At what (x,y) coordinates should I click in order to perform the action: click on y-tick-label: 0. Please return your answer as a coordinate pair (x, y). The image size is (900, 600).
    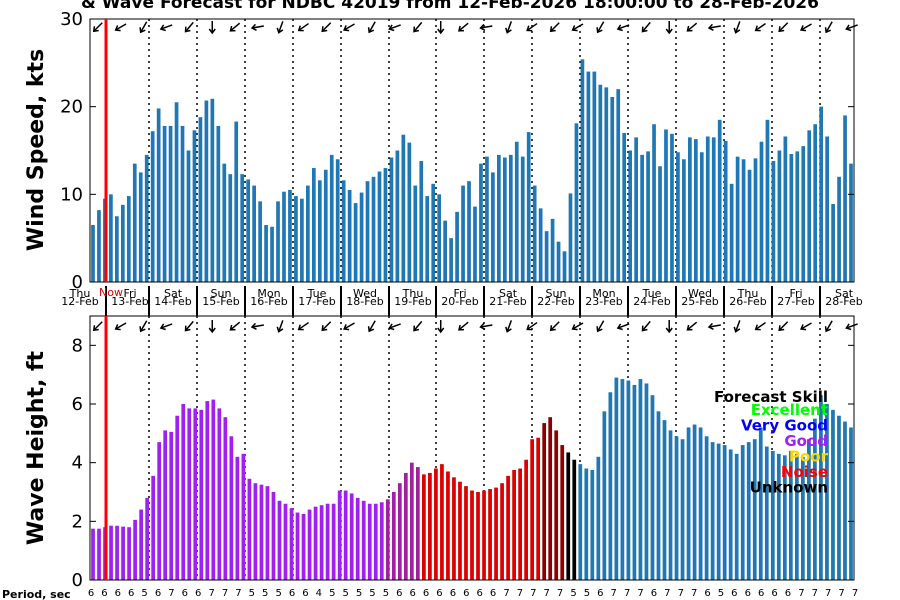
    Looking at the image, I should click on (77, 580).